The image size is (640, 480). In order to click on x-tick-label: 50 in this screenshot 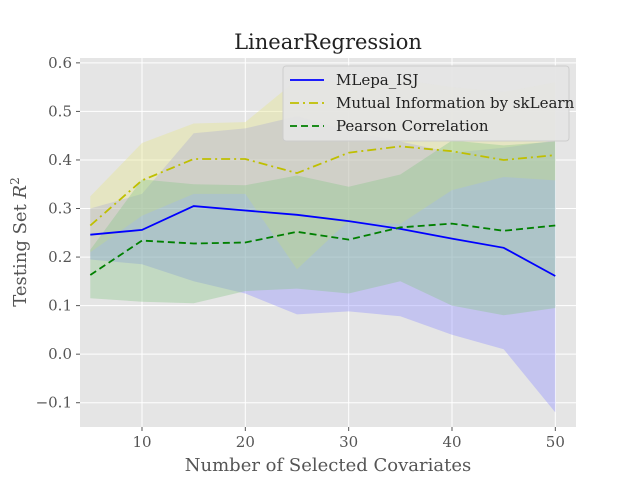, I will do `click(555, 442)`.